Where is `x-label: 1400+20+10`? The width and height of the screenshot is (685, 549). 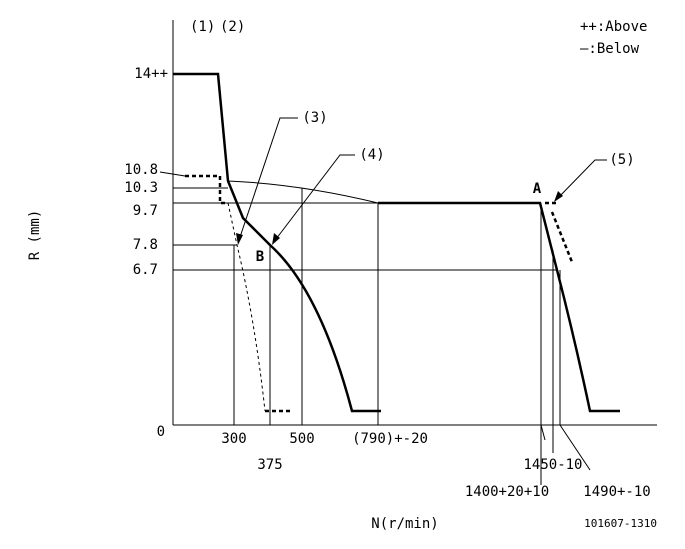
x-label: 1400+20+10 is located at coordinates (507, 492).